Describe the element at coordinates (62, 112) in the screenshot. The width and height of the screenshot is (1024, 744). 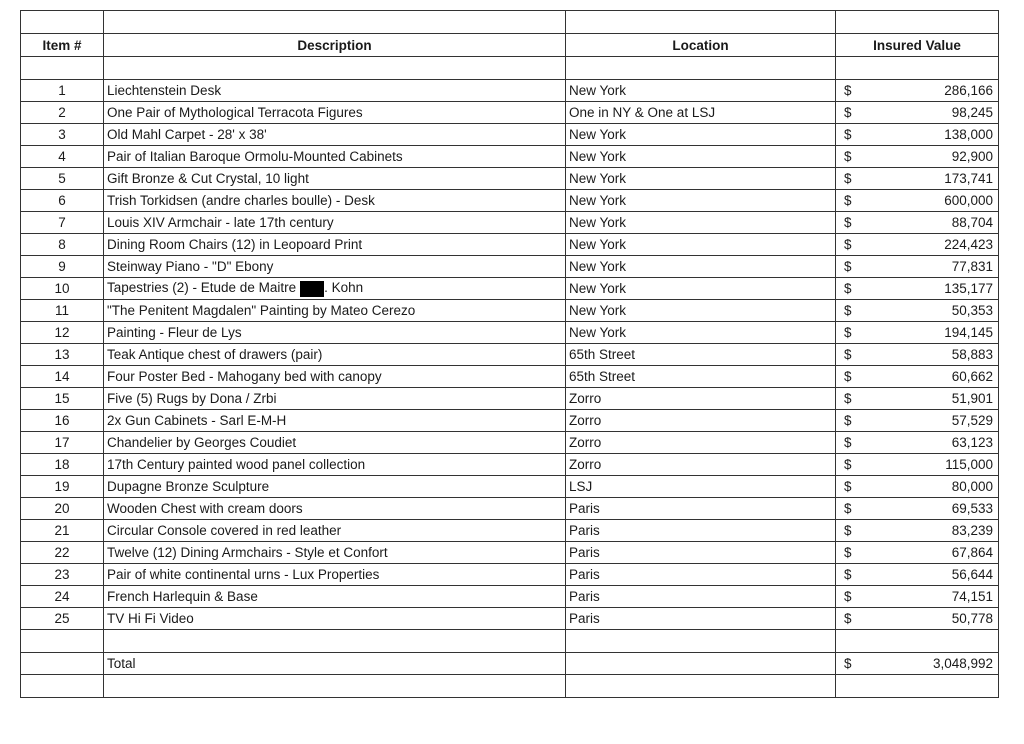
I see `item-number: 2` at that location.